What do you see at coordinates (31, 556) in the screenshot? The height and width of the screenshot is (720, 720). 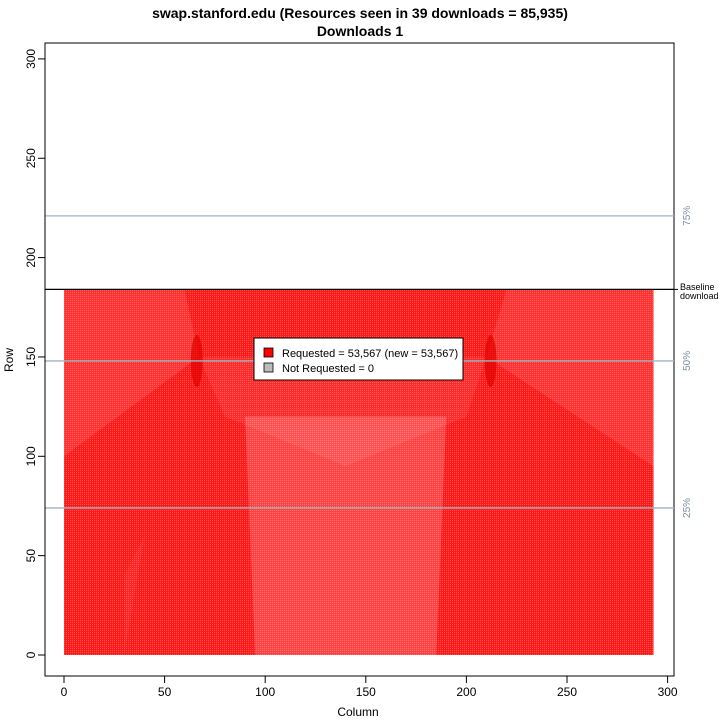 I see `y-tick-label: 50` at bounding box center [31, 556].